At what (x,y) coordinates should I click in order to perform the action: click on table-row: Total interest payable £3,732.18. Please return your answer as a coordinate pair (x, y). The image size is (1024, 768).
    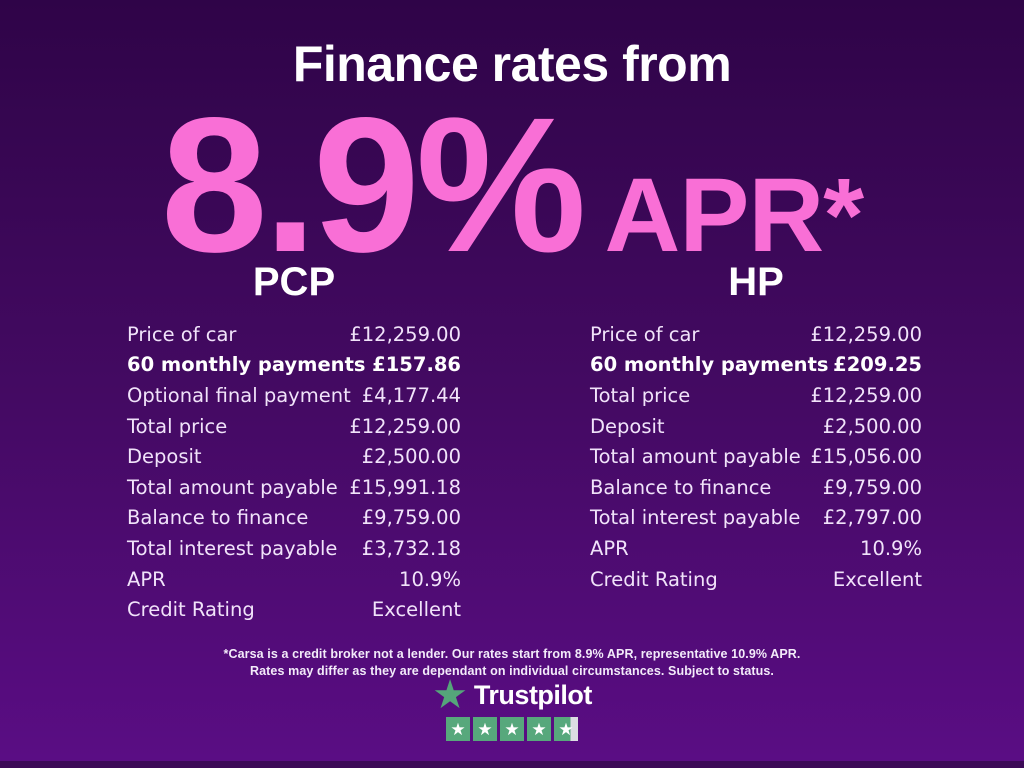
    Looking at the image, I should click on (294, 548).